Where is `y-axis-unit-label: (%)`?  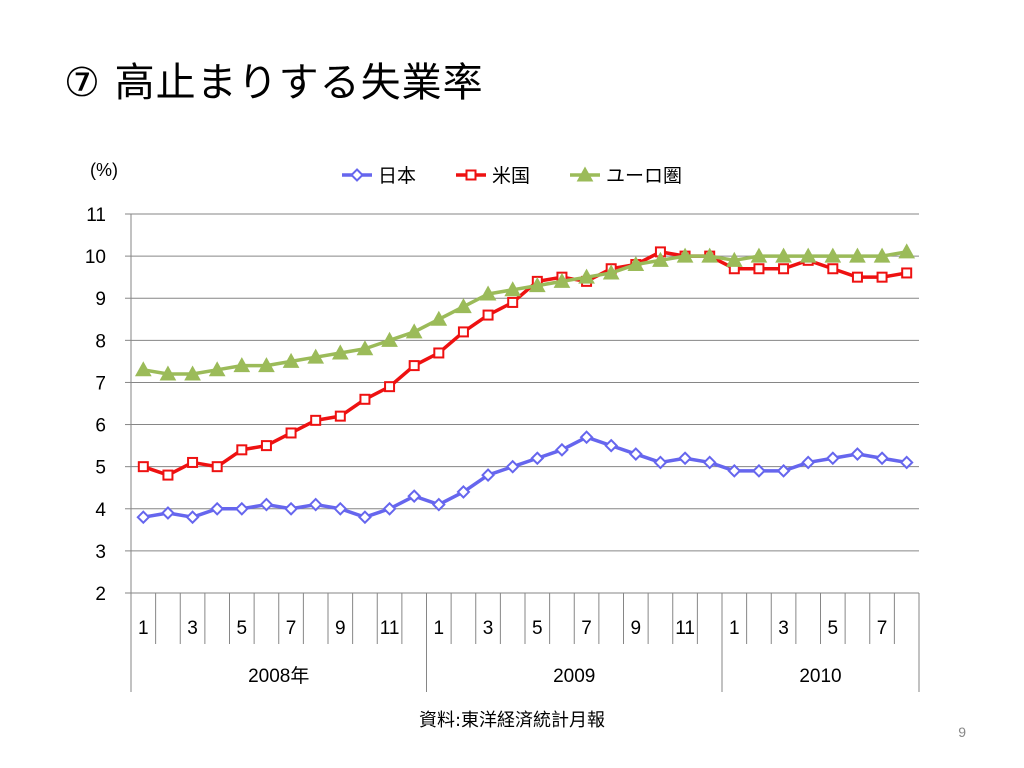
y-axis-unit-label: (%) is located at coordinates (104, 170).